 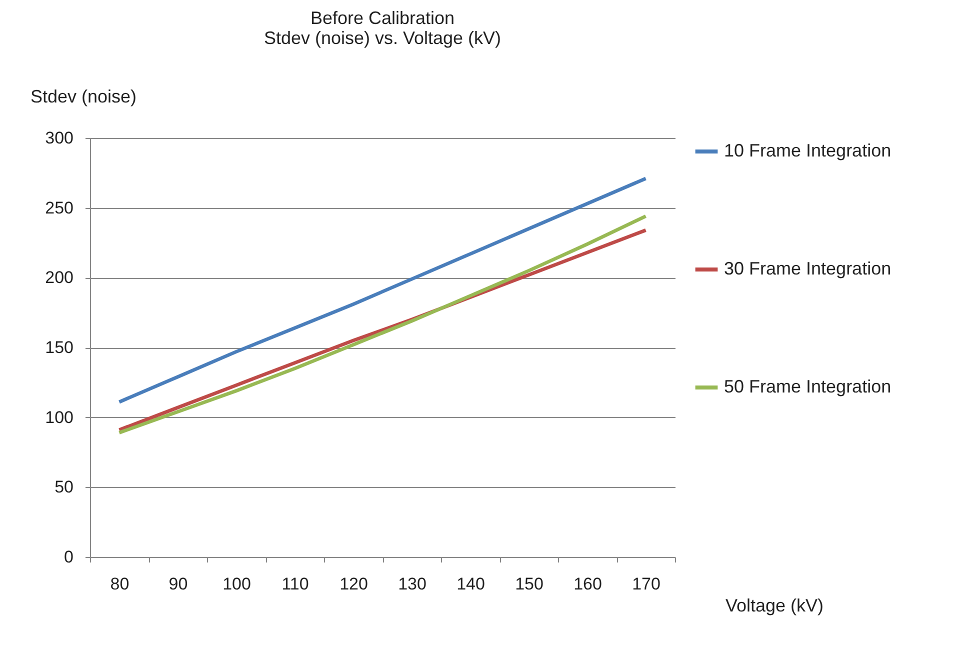 What do you see at coordinates (64, 487) in the screenshot?
I see `y-tick-label: 50` at bounding box center [64, 487].